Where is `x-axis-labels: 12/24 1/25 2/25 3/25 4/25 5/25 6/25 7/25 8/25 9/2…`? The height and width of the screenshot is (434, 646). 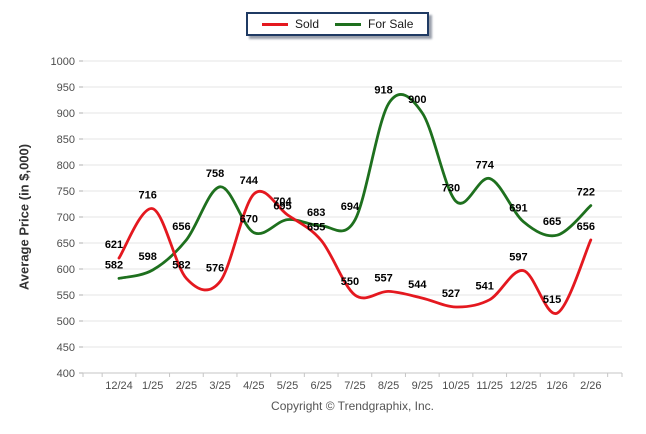 x-axis-labels: 12/24 1/25 2/25 3/25 4/25 5/25 6/25 7/25 8/25 9/2… is located at coordinates (353, 386).